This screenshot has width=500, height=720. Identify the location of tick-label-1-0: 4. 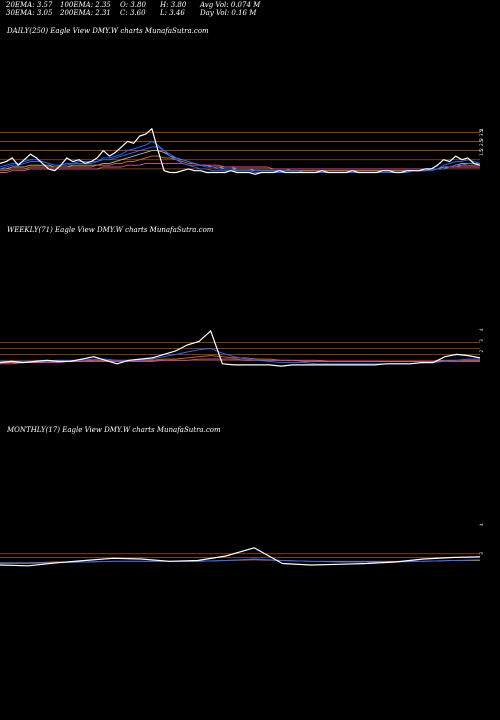
(481, 329).